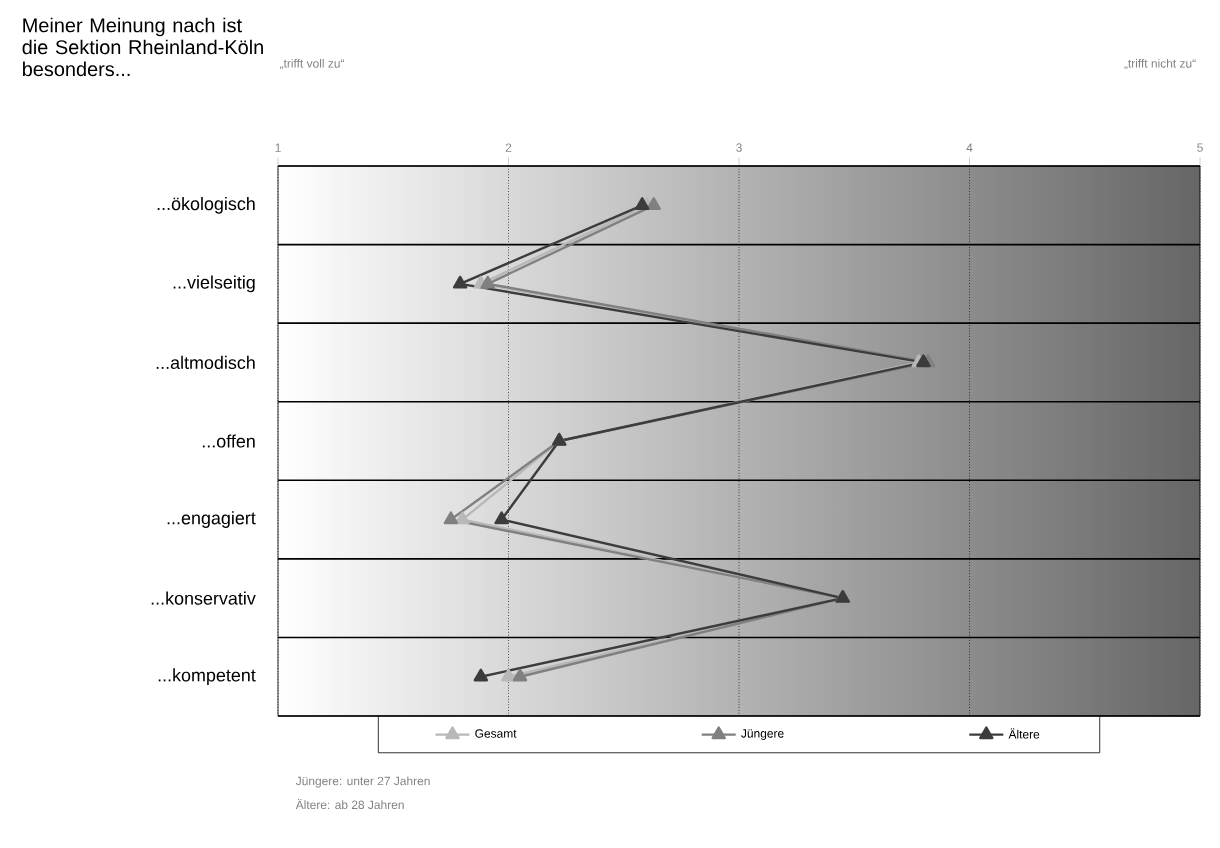 The height and width of the screenshot is (848, 1220). I want to click on y-tick-label: ...kompetent, so click(207, 677).